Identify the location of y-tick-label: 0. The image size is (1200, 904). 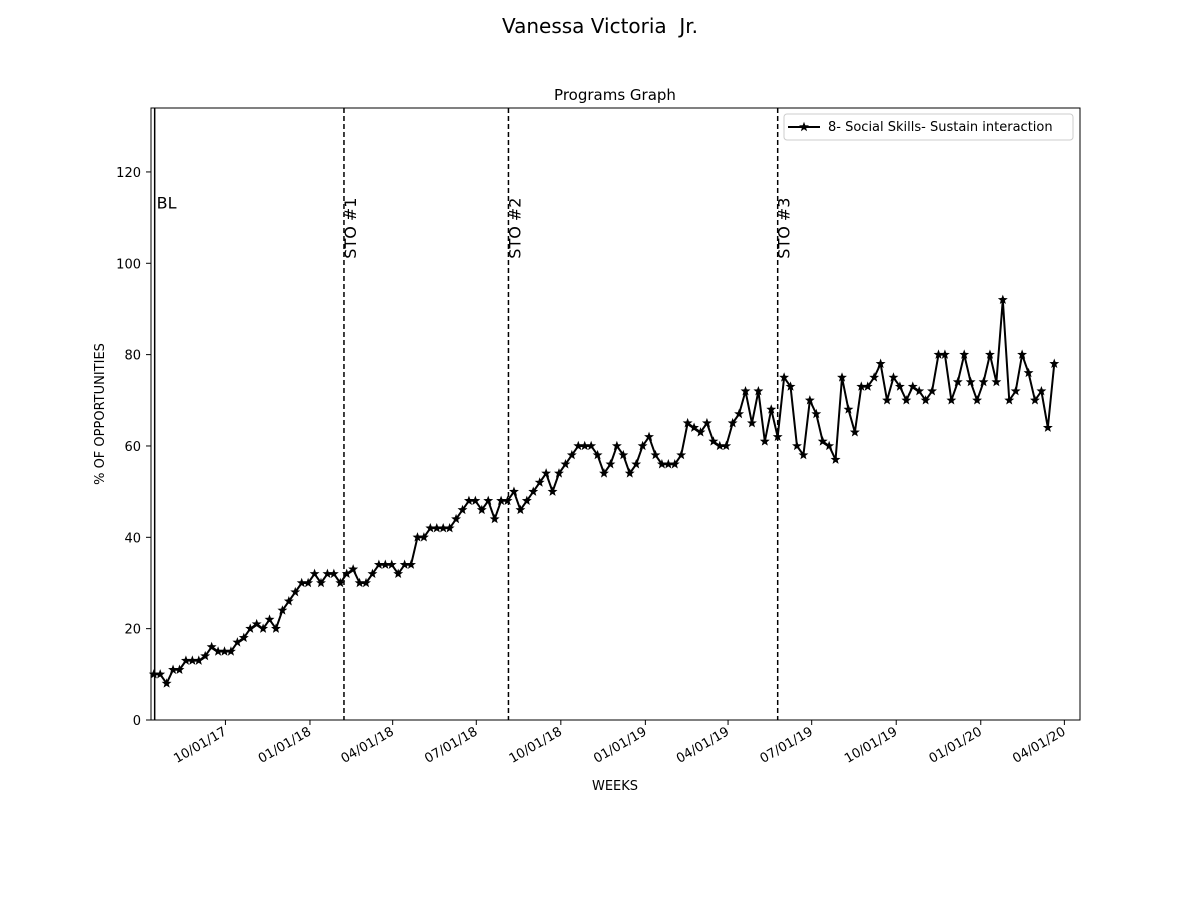
(137, 721).